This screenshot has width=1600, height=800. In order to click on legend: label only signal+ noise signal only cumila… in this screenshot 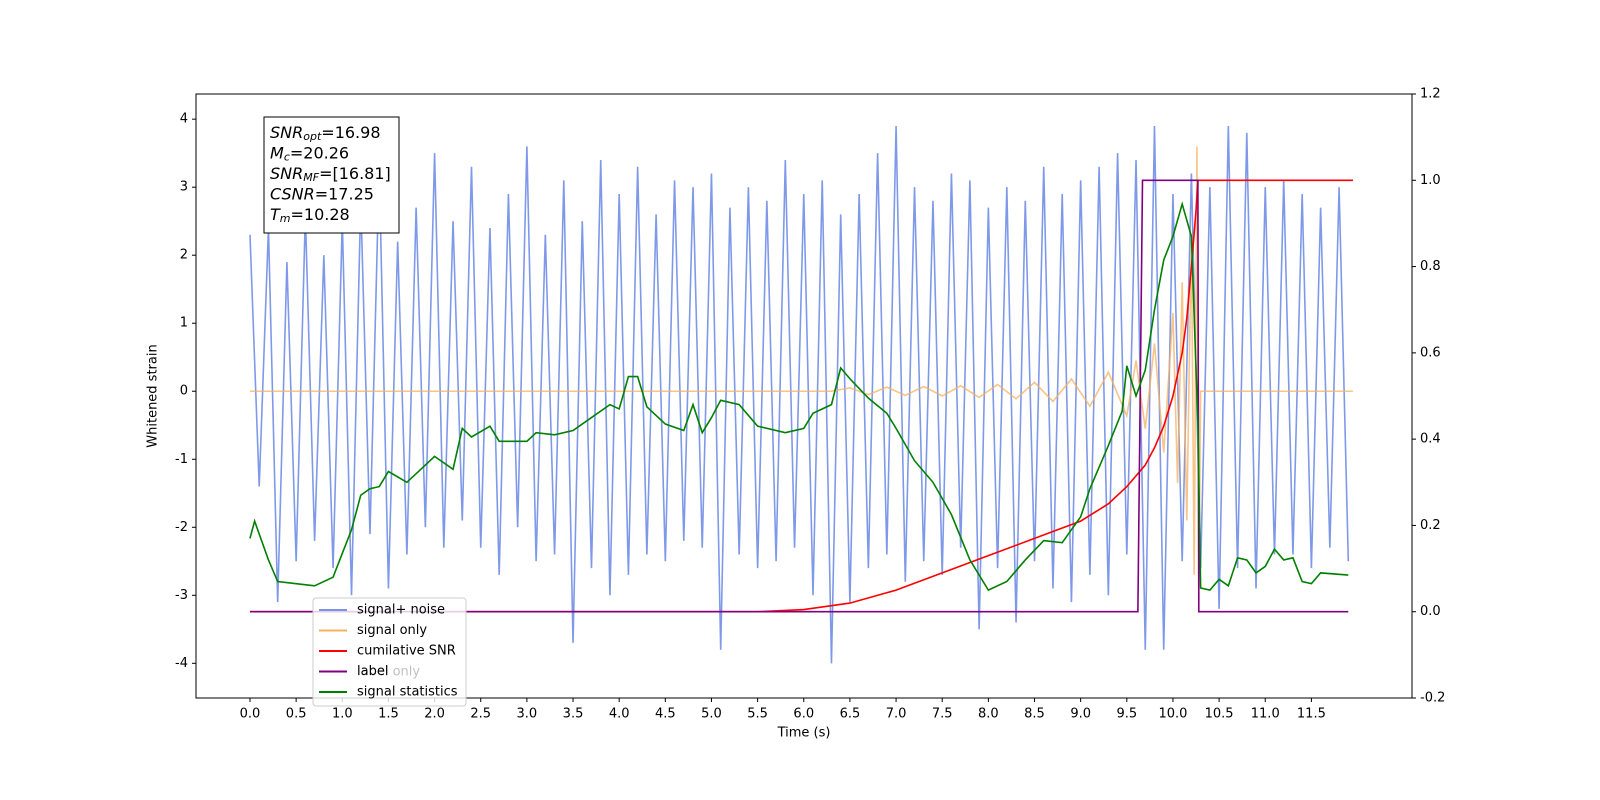, I will do `click(389, 652)`.